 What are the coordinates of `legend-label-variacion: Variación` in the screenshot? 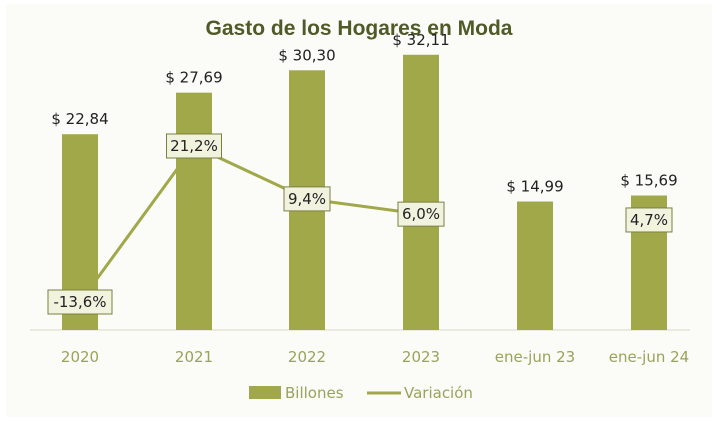 It's located at (438, 393).